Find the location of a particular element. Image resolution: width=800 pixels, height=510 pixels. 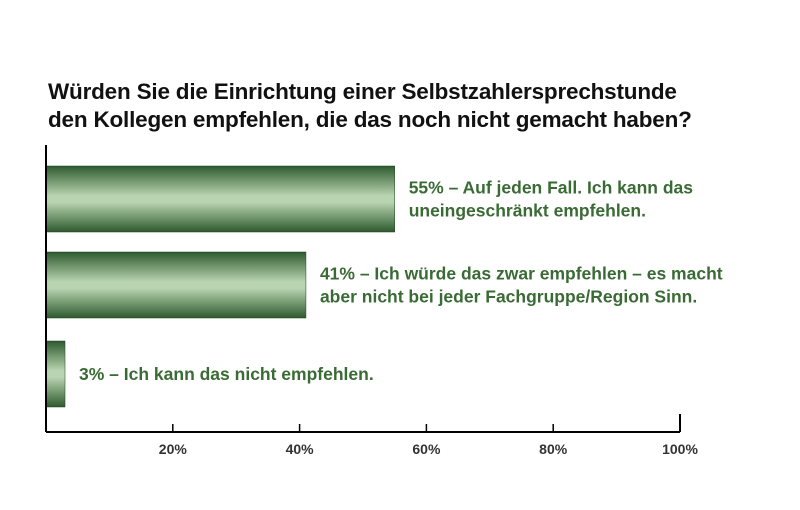

ticks-group: 20% 40% 60% 80% 100% is located at coordinates (428, 440).